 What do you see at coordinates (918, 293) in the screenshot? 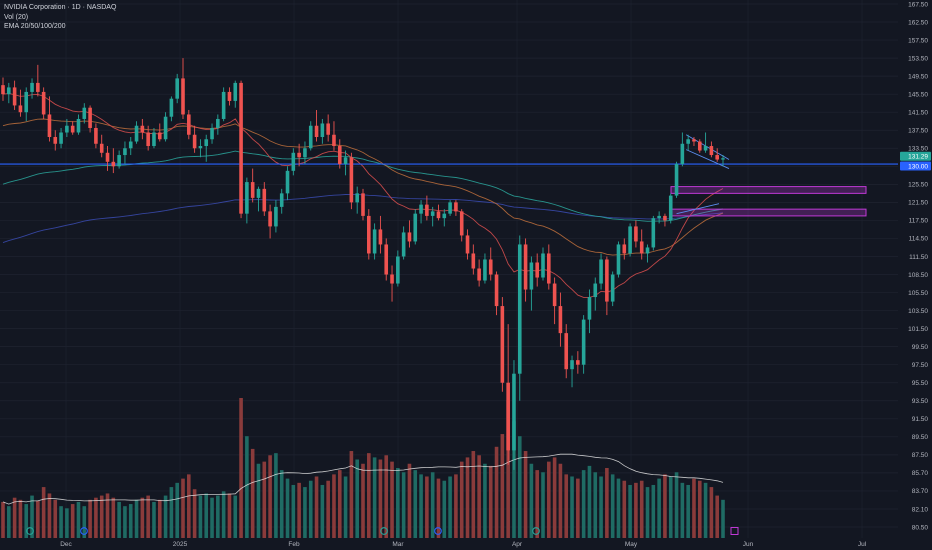
I see `price-tick-label: 105.50` at bounding box center [918, 293].